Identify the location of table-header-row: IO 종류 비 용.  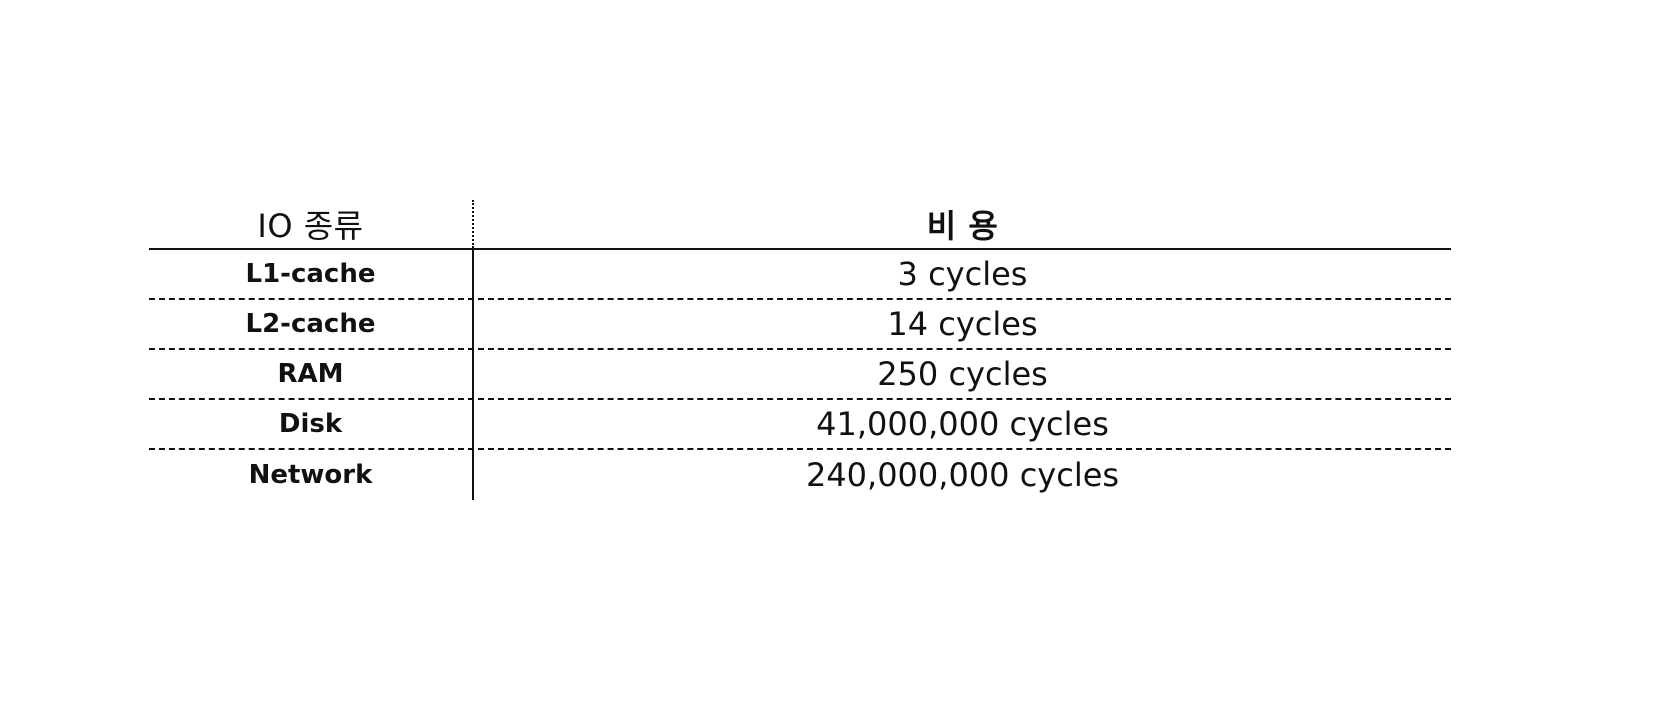
(800, 225).